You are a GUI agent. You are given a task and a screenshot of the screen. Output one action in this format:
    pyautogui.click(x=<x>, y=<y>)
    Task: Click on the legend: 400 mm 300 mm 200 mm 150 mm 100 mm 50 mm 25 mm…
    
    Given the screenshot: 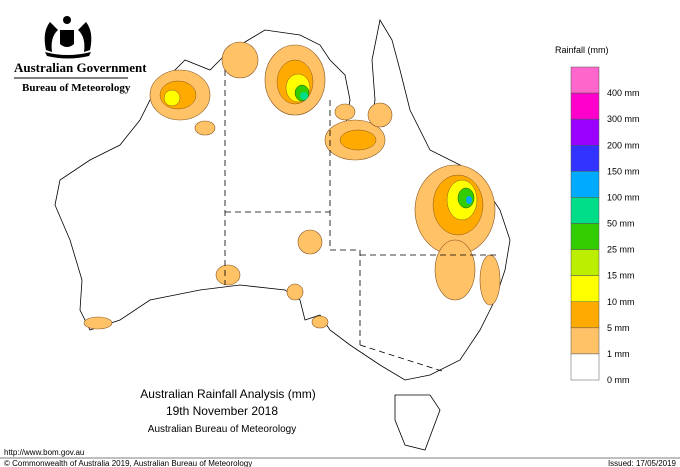 What is the action you would take?
    pyautogui.click(x=605, y=225)
    